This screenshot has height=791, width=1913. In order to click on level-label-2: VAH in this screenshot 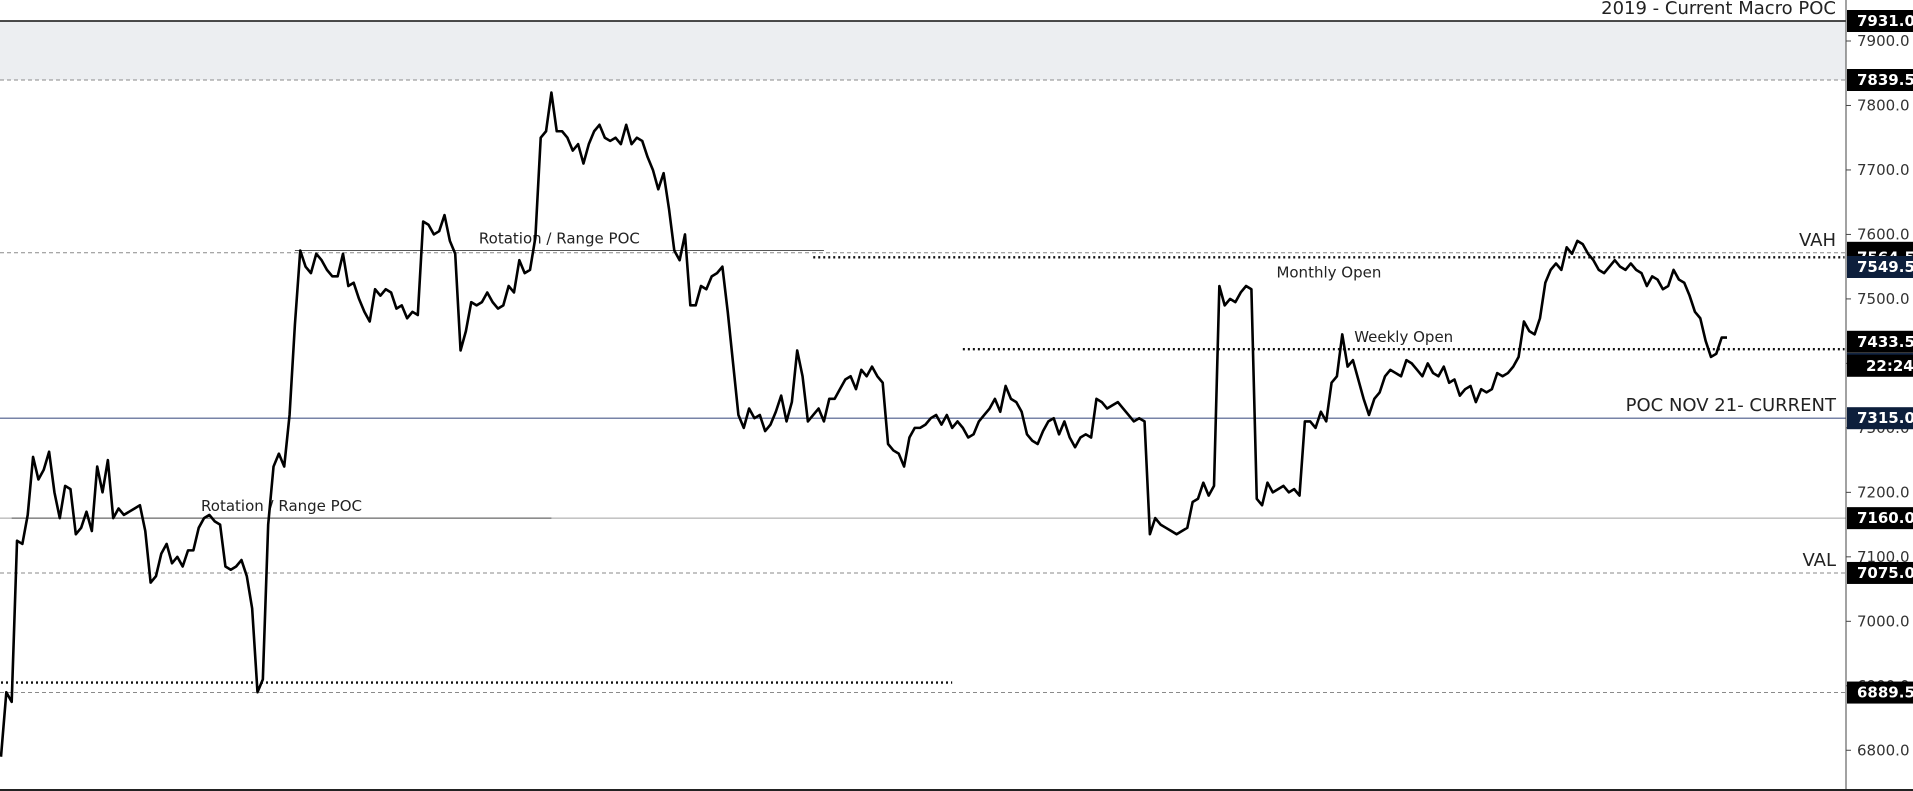, I will do `click(1817, 240)`.